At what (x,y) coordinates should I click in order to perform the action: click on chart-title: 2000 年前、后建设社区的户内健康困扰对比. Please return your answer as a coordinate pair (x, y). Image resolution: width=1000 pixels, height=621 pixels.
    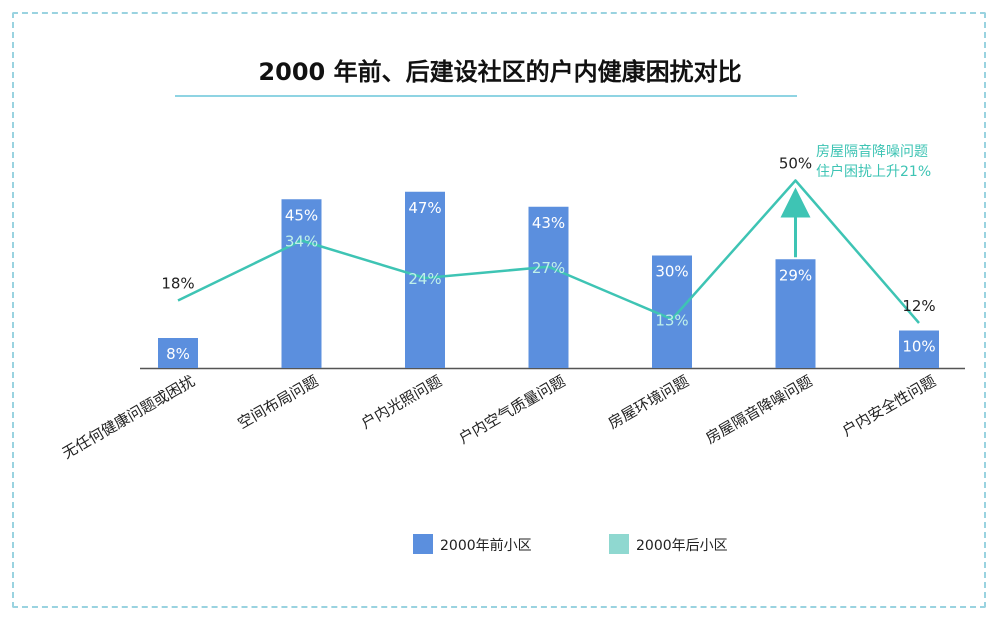
    Looking at the image, I should click on (499, 72).